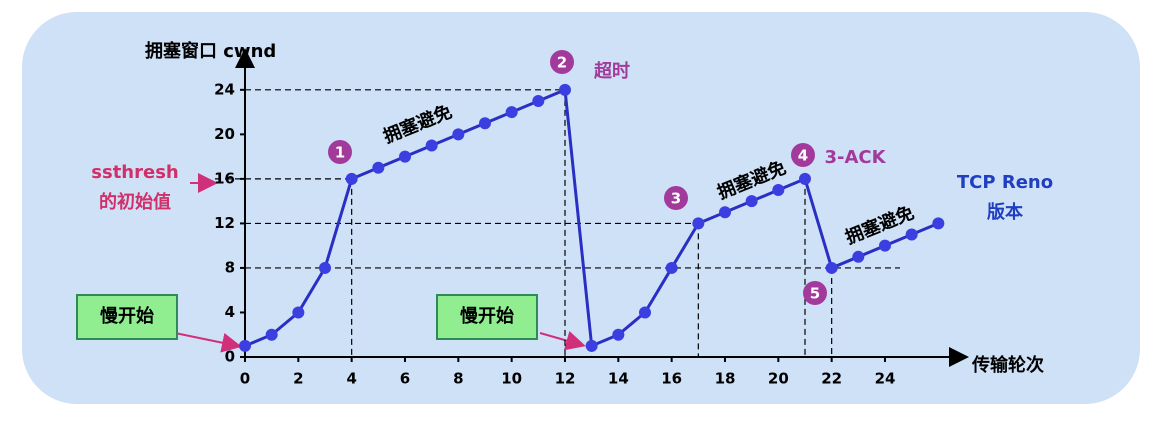 Image resolution: width=1157 pixels, height=430 pixels. I want to click on marker-label: 4, so click(803, 156).